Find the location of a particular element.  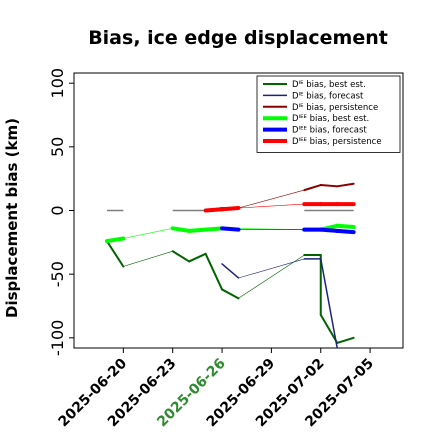

legend-label-2: Dᴵᴱ bias, persistence is located at coordinates (335, 108).